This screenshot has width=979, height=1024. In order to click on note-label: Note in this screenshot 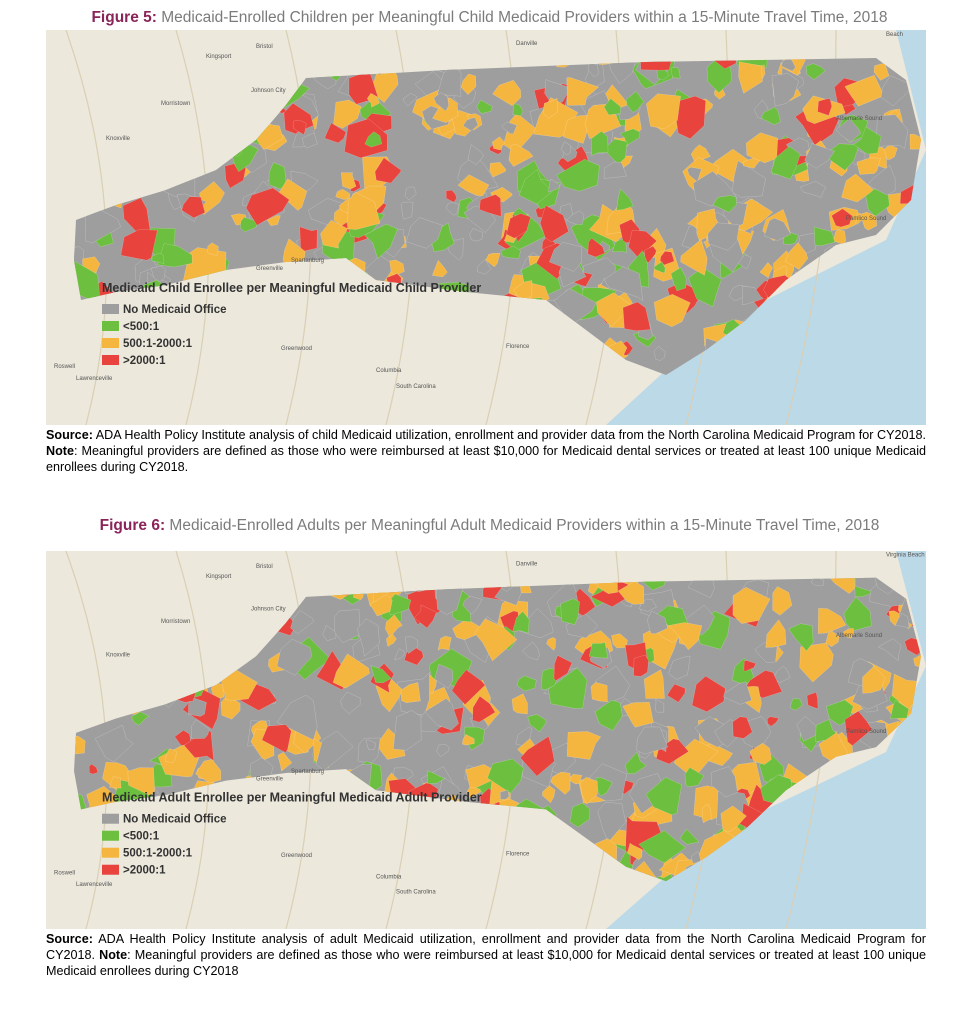, I will do `click(113, 955)`.